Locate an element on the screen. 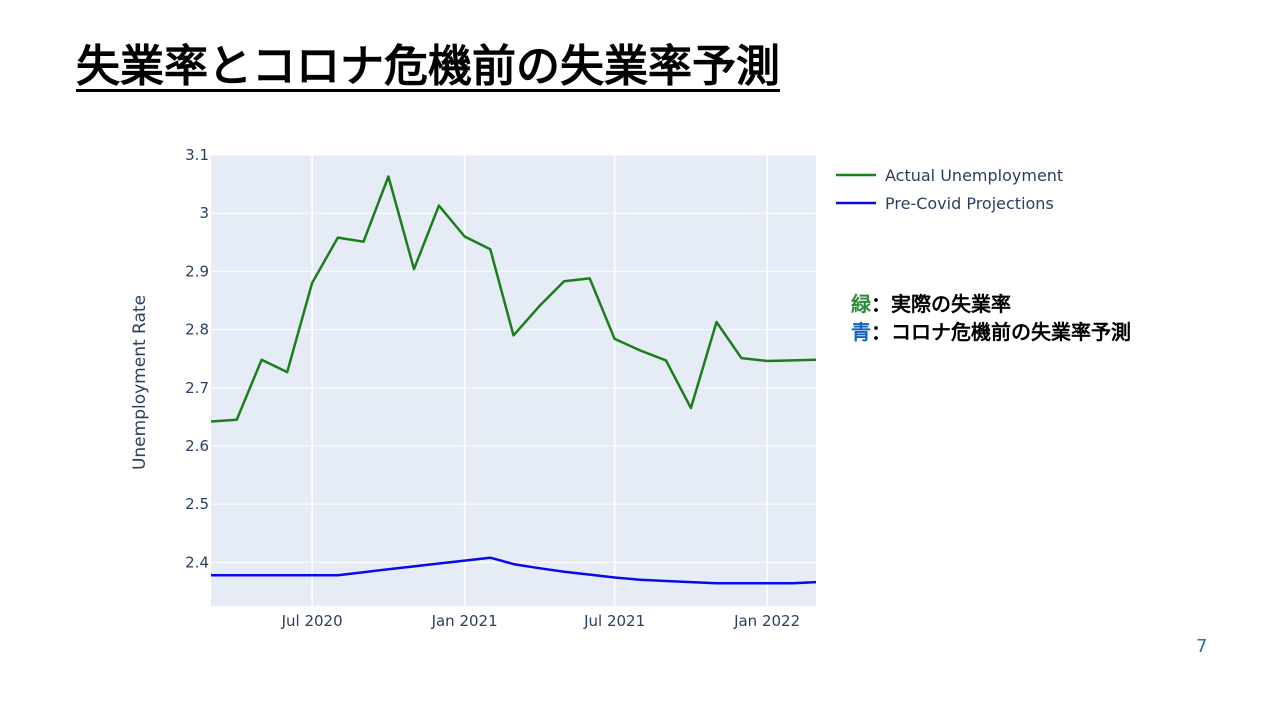 The width and height of the screenshot is (1280, 720). y-tick-label: 3.1 is located at coordinates (197, 155).